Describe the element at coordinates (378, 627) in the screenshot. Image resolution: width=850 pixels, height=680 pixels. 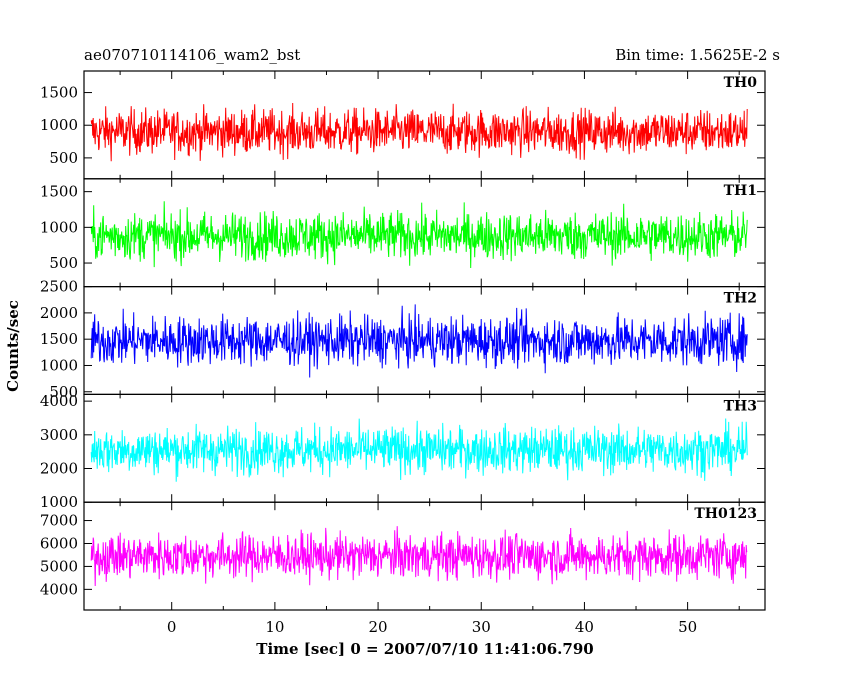
I see `x-tick-label: 20` at that location.